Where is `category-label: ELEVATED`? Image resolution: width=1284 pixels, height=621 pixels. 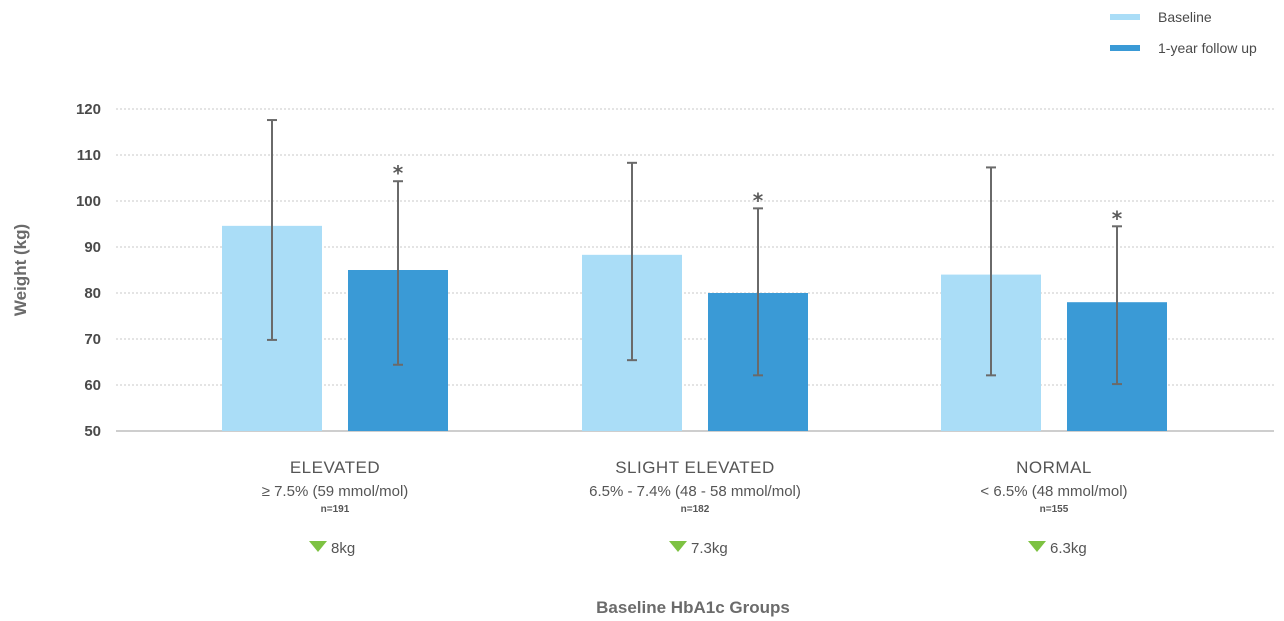
category-label: ELEVATED is located at coordinates (335, 467).